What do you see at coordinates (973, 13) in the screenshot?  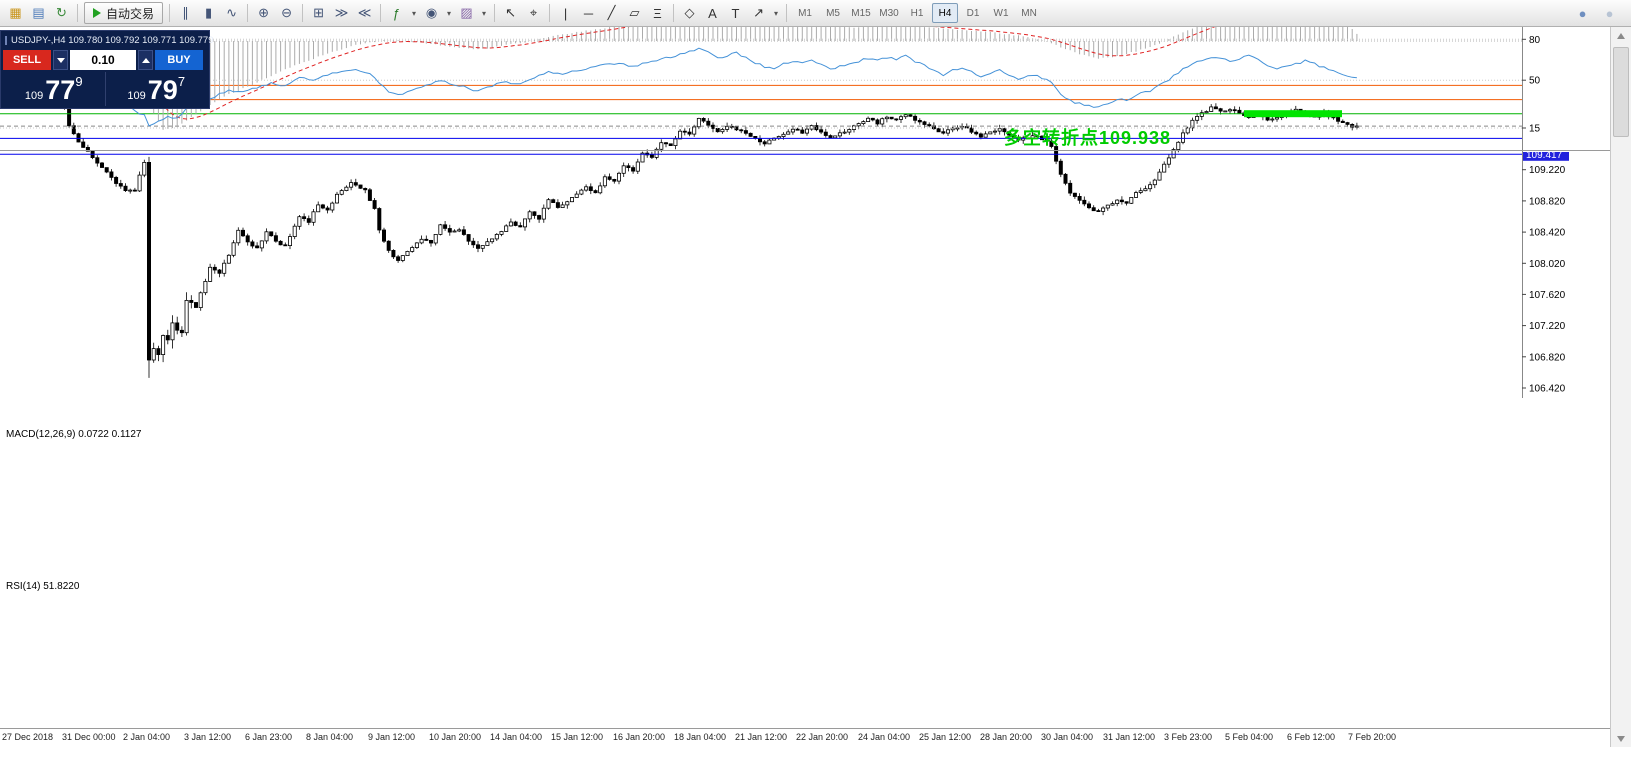 I see `timeframe-d1-button: D1` at bounding box center [973, 13].